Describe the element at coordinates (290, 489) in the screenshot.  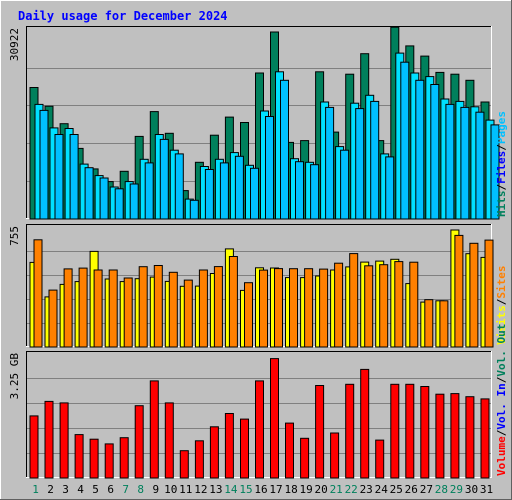
I see `day-label-18: 18` at that location.